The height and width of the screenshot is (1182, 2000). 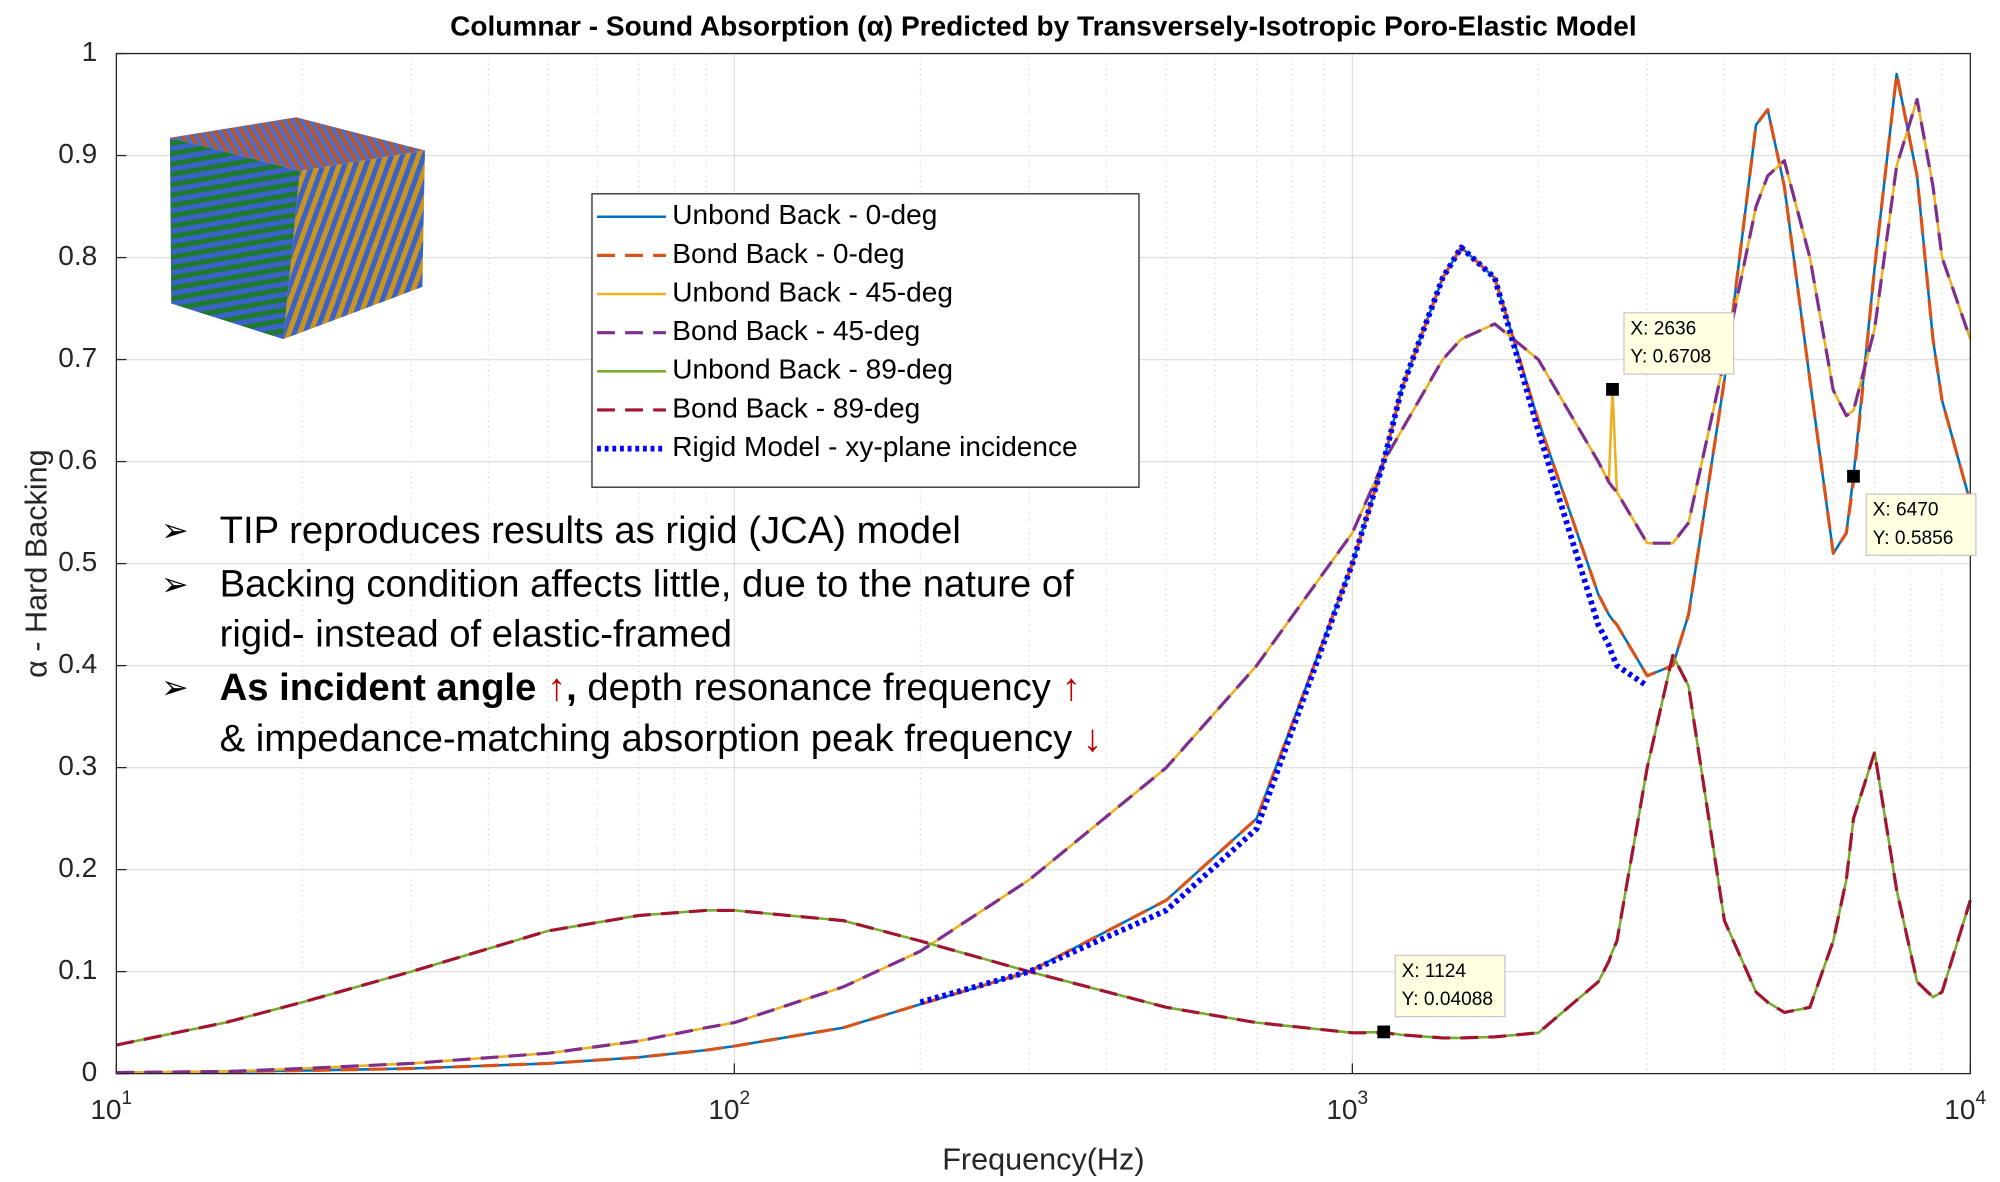 What do you see at coordinates (874, 446) in the screenshot?
I see `legend-label: Rigid Model - xy-plane incidence` at bounding box center [874, 446].